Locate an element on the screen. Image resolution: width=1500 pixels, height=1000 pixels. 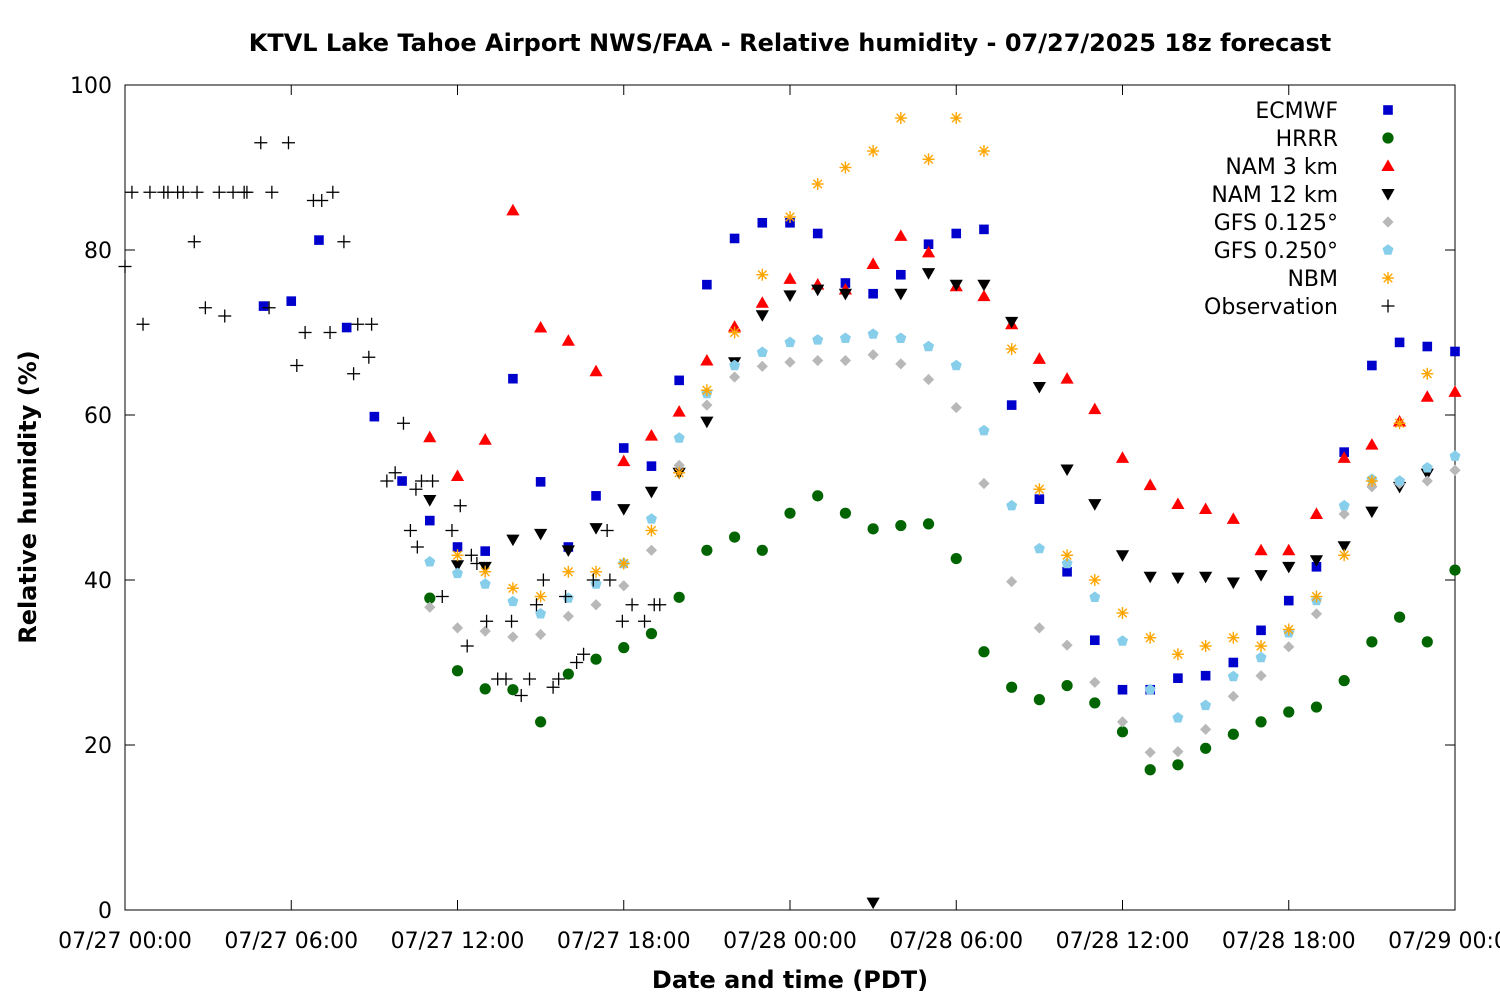
legend-marker-hrrr is located at coordinates (1388, 138).